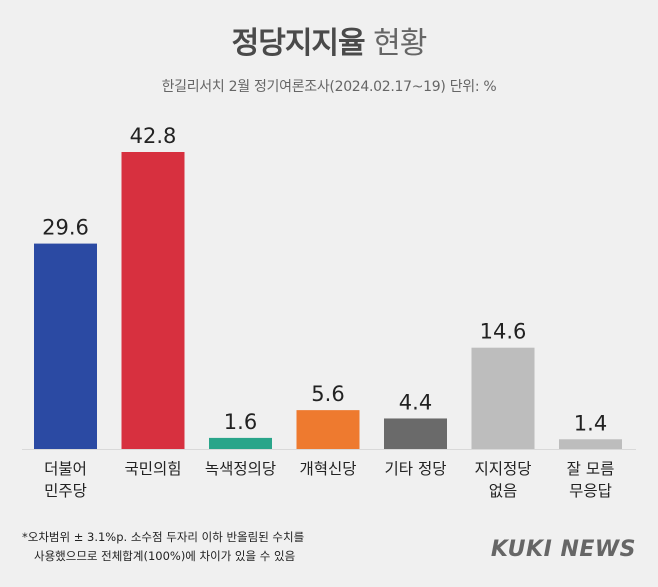 This screenshot has height=587, width=658. What do you see at coordinates (329, 87) in the screenshot?
I see `chart-subtitle: 한길리서치 2월 정기여론조사(2024.02.17~19) 단위: %` at bounding box center [329, 87].